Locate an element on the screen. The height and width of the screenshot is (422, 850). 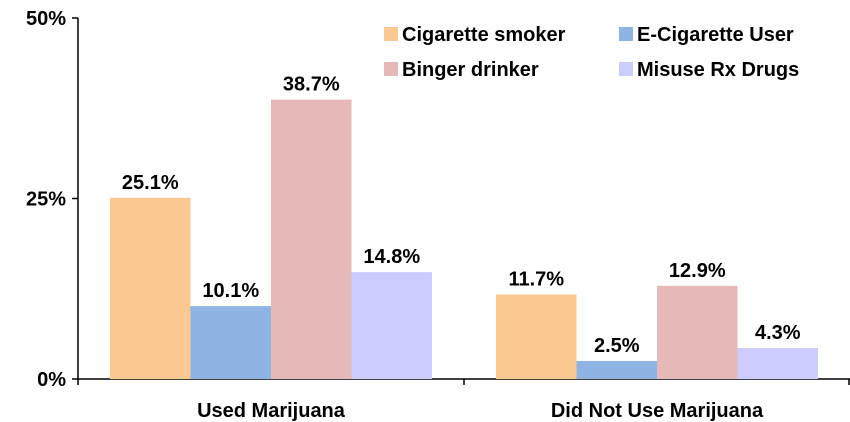
data-label: 14.8% is located at coordinates (391, 257).